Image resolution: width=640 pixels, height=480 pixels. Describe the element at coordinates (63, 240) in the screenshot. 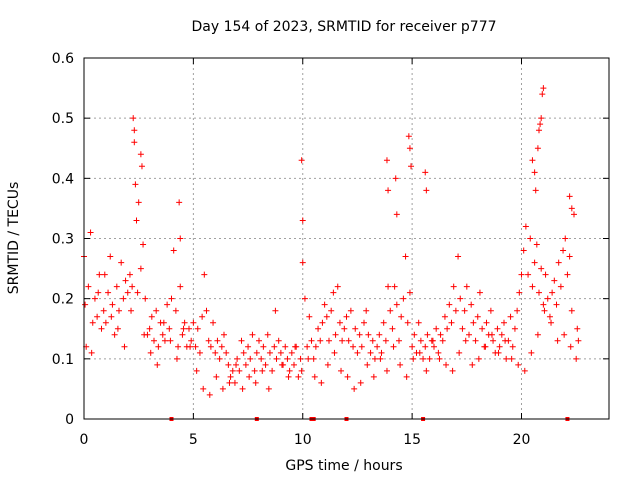

I see `y-tick-label: 0.3` at that location.